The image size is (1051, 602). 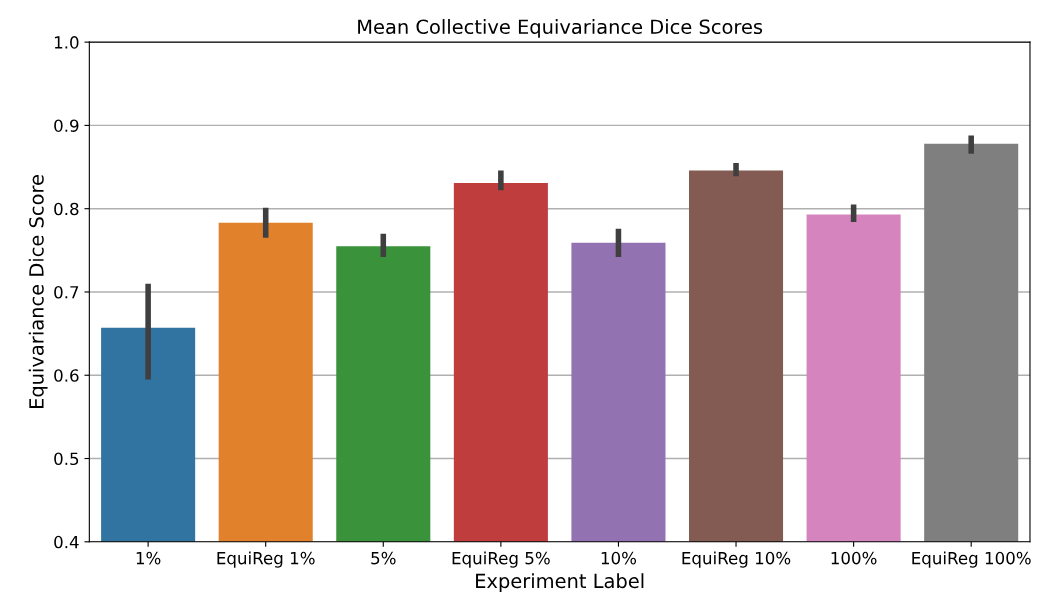 What do you see at coordinates (66, 459) in the screenshot?
I see `y-tick-label: 0.5` at bounding box center [66, 459].